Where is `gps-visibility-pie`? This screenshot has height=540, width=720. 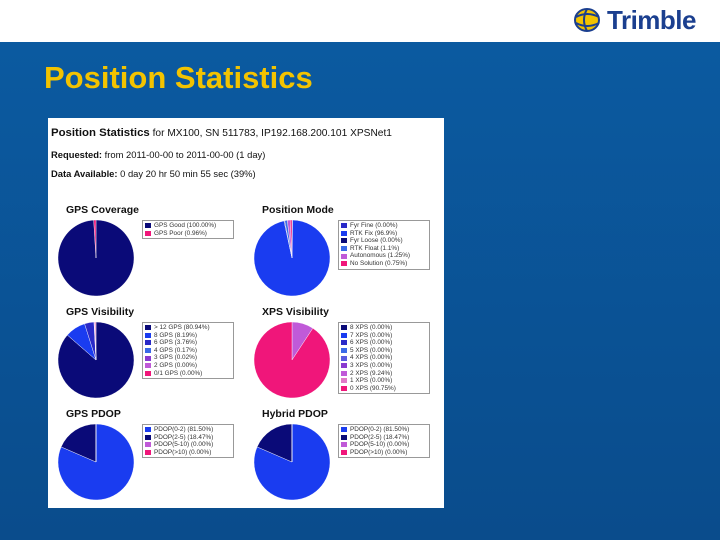 gps-visibility-pie is located at coordinates (96, 360).